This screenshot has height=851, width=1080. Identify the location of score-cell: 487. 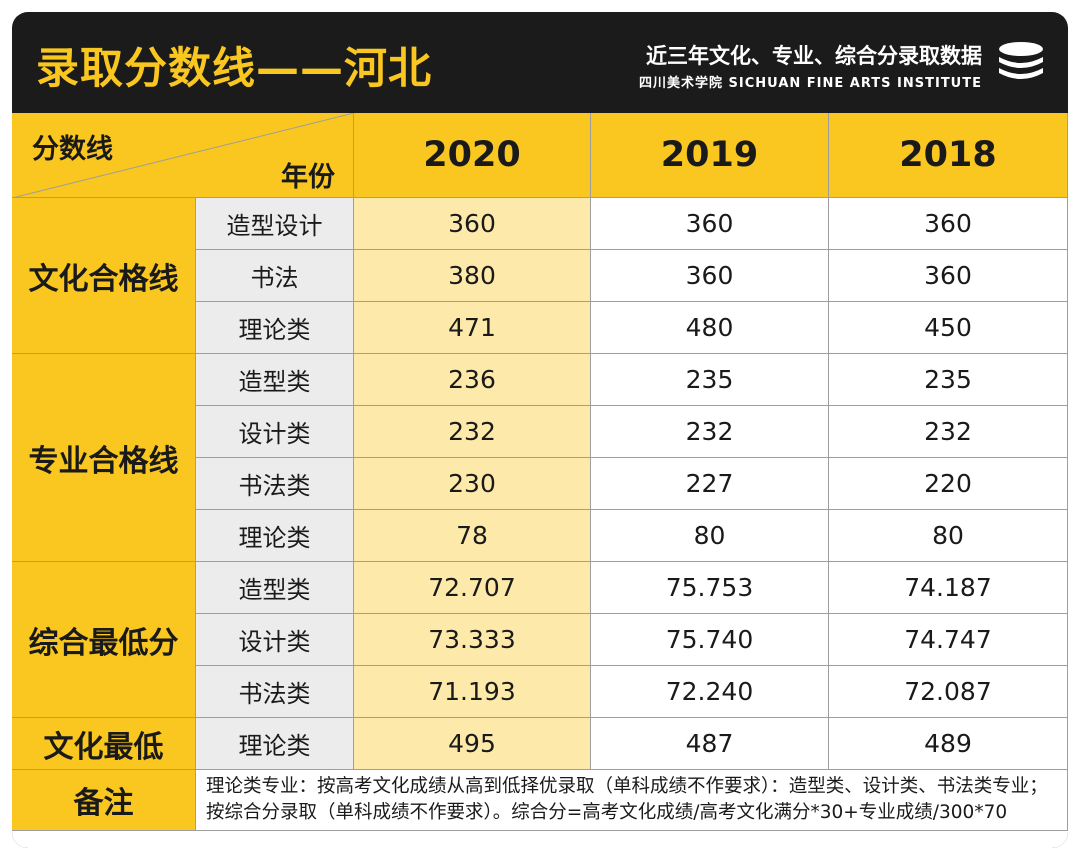
(710, 744).